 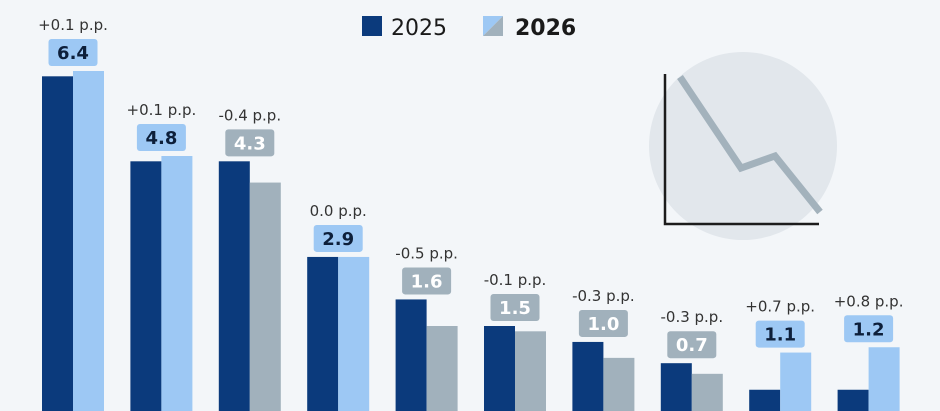 I want to click on declining-line-chart-icon, so click(x=743, y=146).